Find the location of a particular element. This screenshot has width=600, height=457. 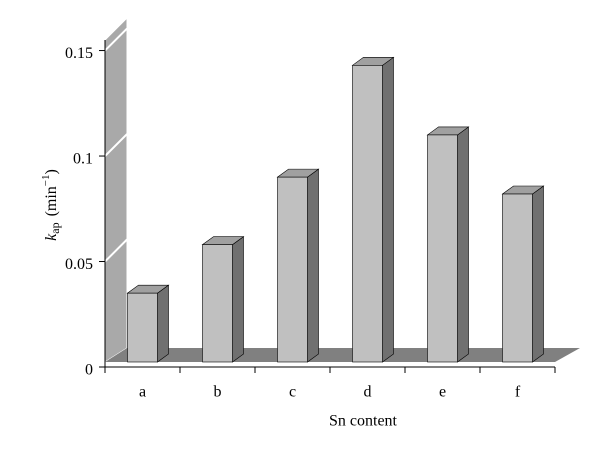

y-title-close: ) is located at coordinates (51, 171).